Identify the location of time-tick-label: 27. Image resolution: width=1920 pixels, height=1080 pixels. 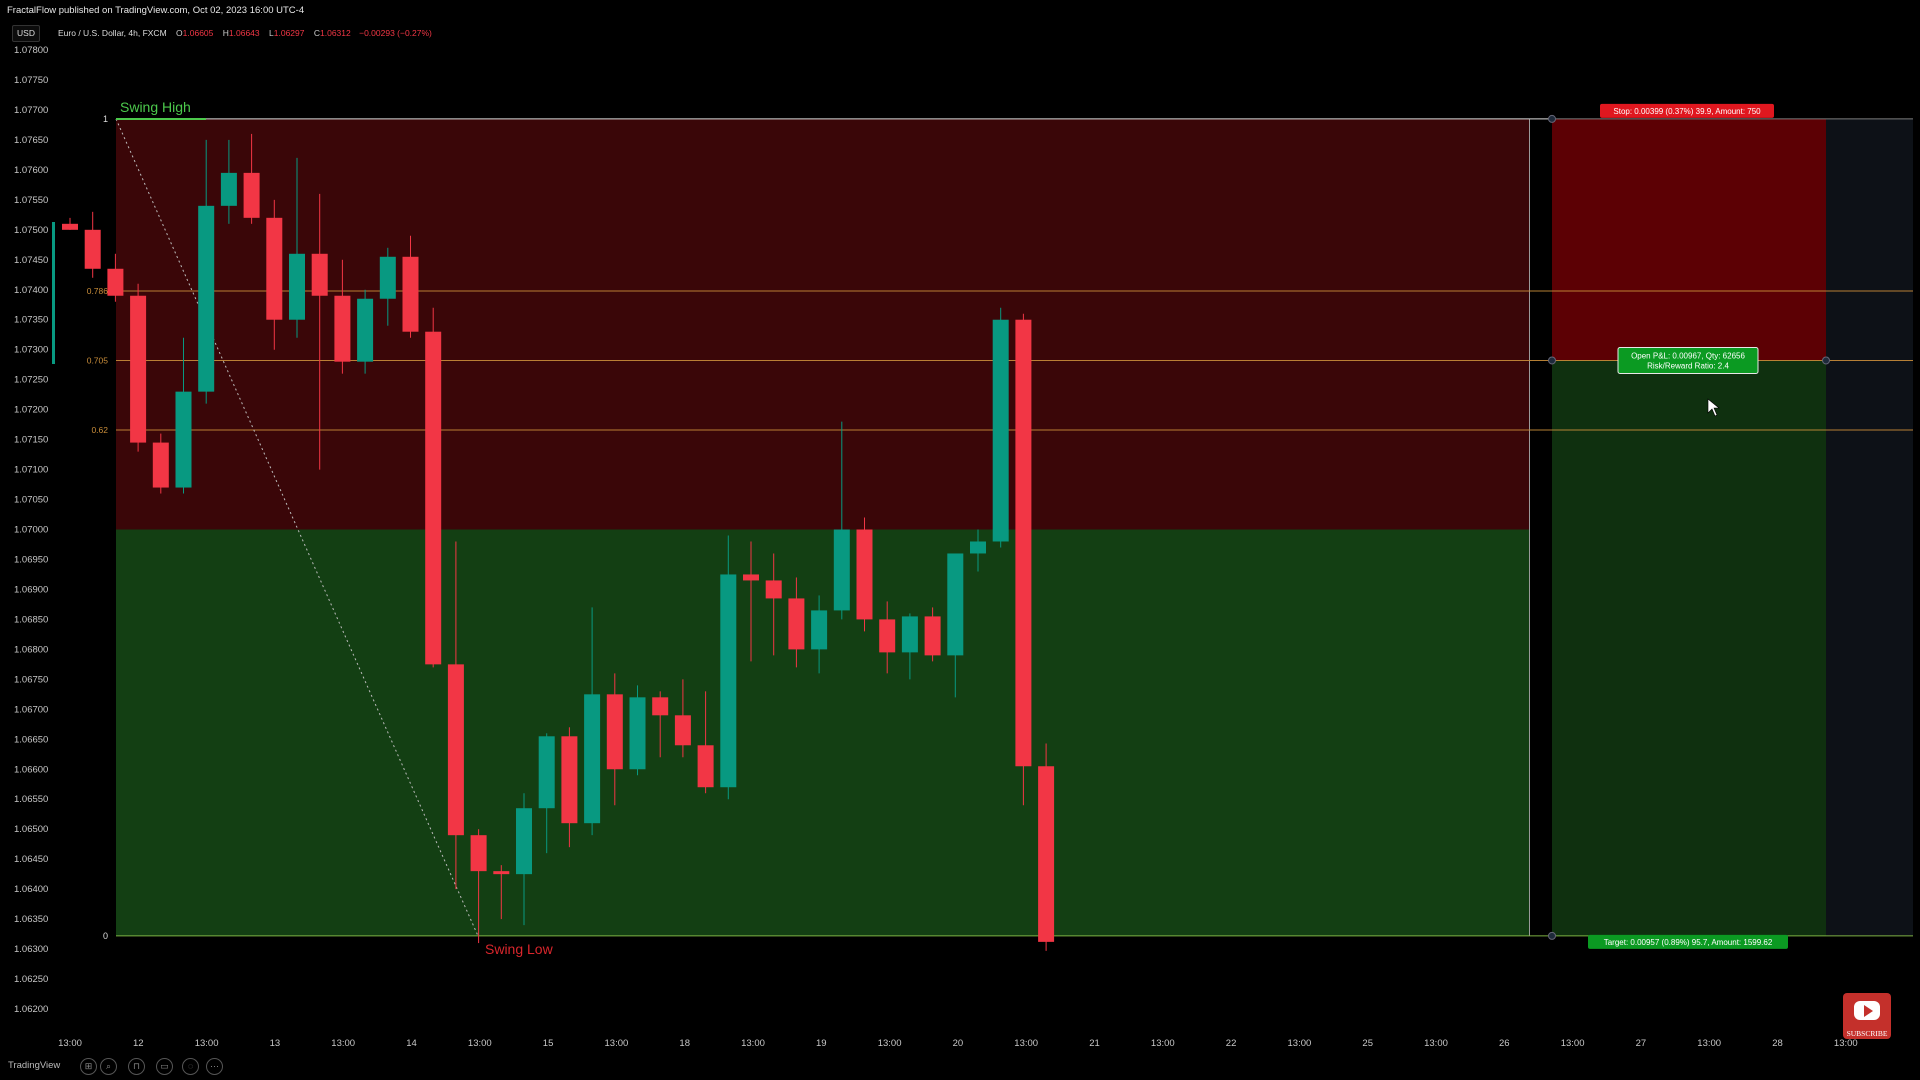
(1641, 1043).